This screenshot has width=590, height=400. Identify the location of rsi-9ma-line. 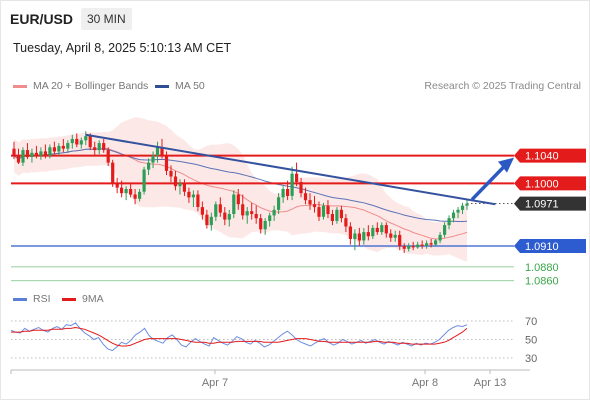
(239, 336).